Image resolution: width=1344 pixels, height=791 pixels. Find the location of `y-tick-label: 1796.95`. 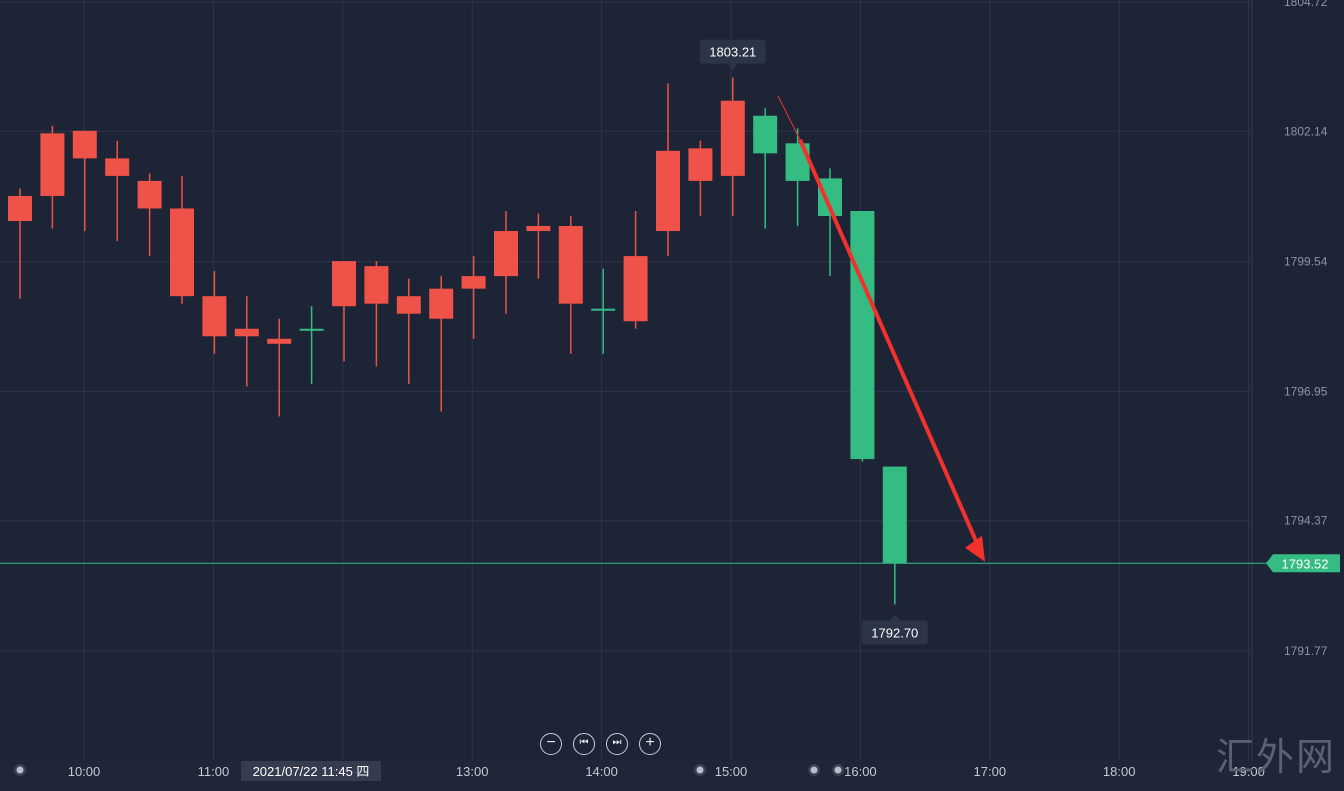

y-tick-label: 1796.95 is located at coordinates (1306, 391).